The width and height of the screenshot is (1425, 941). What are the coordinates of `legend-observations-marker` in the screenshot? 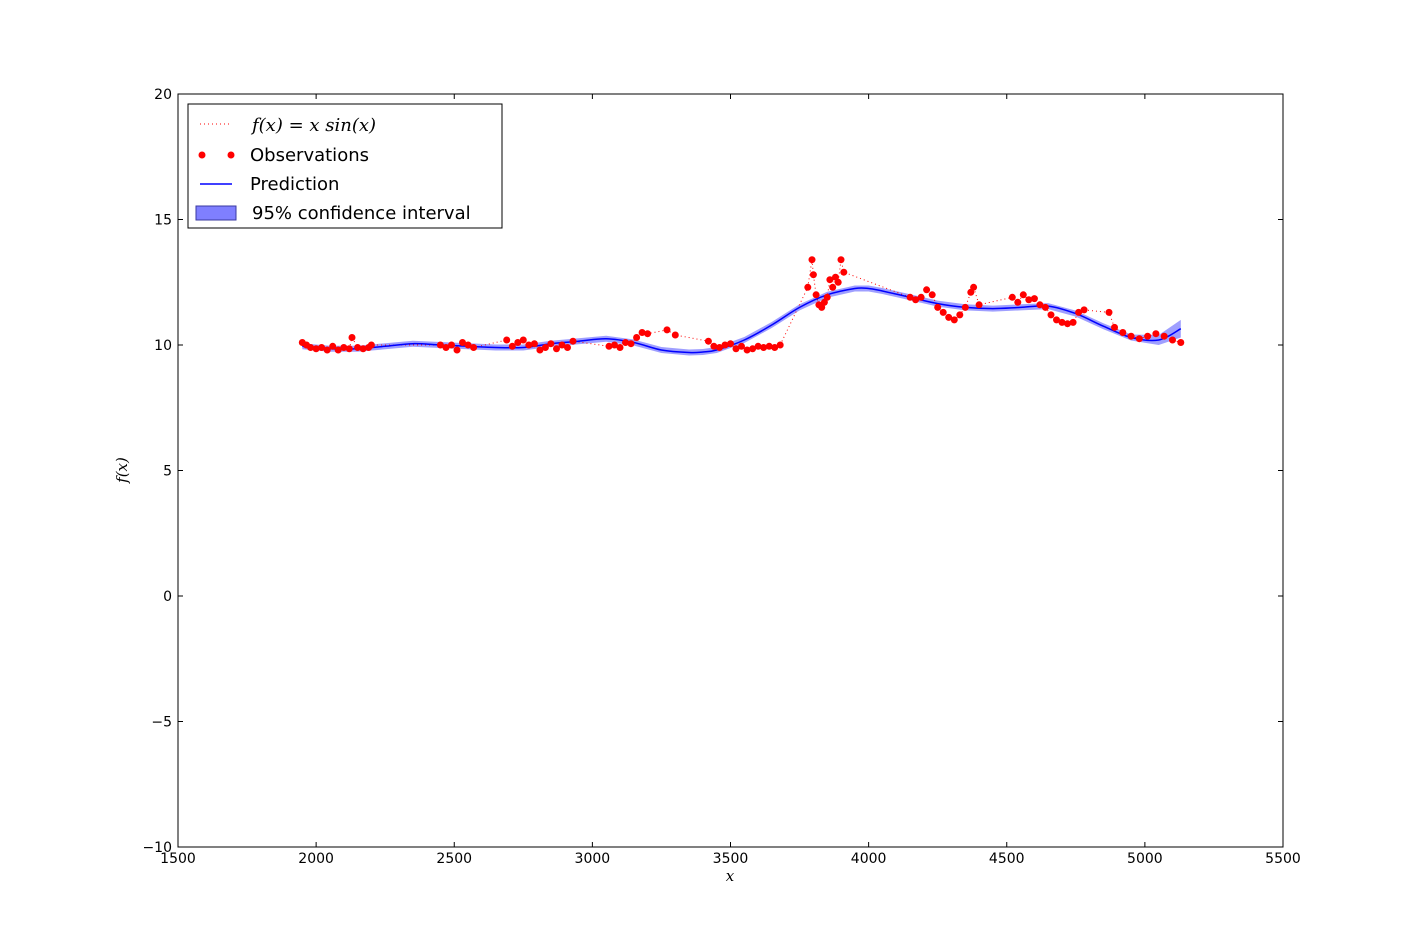 It's located at (231, 155).